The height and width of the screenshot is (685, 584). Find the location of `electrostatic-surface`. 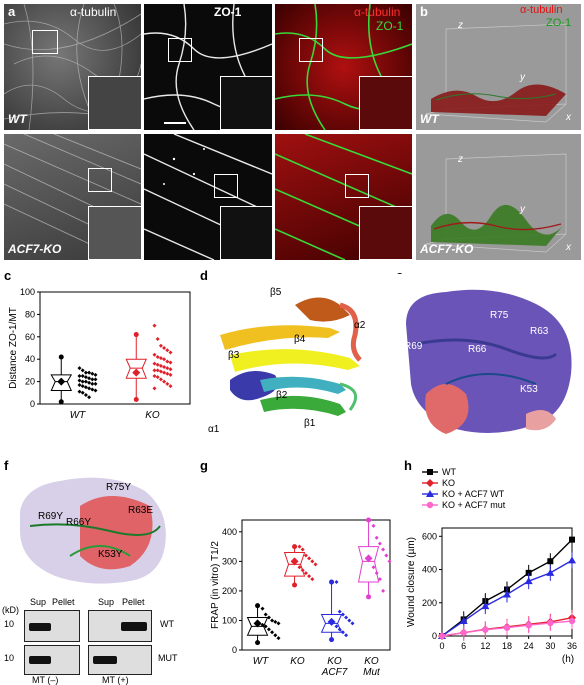

electrostatic-surface is located at coordinates (484, 359).